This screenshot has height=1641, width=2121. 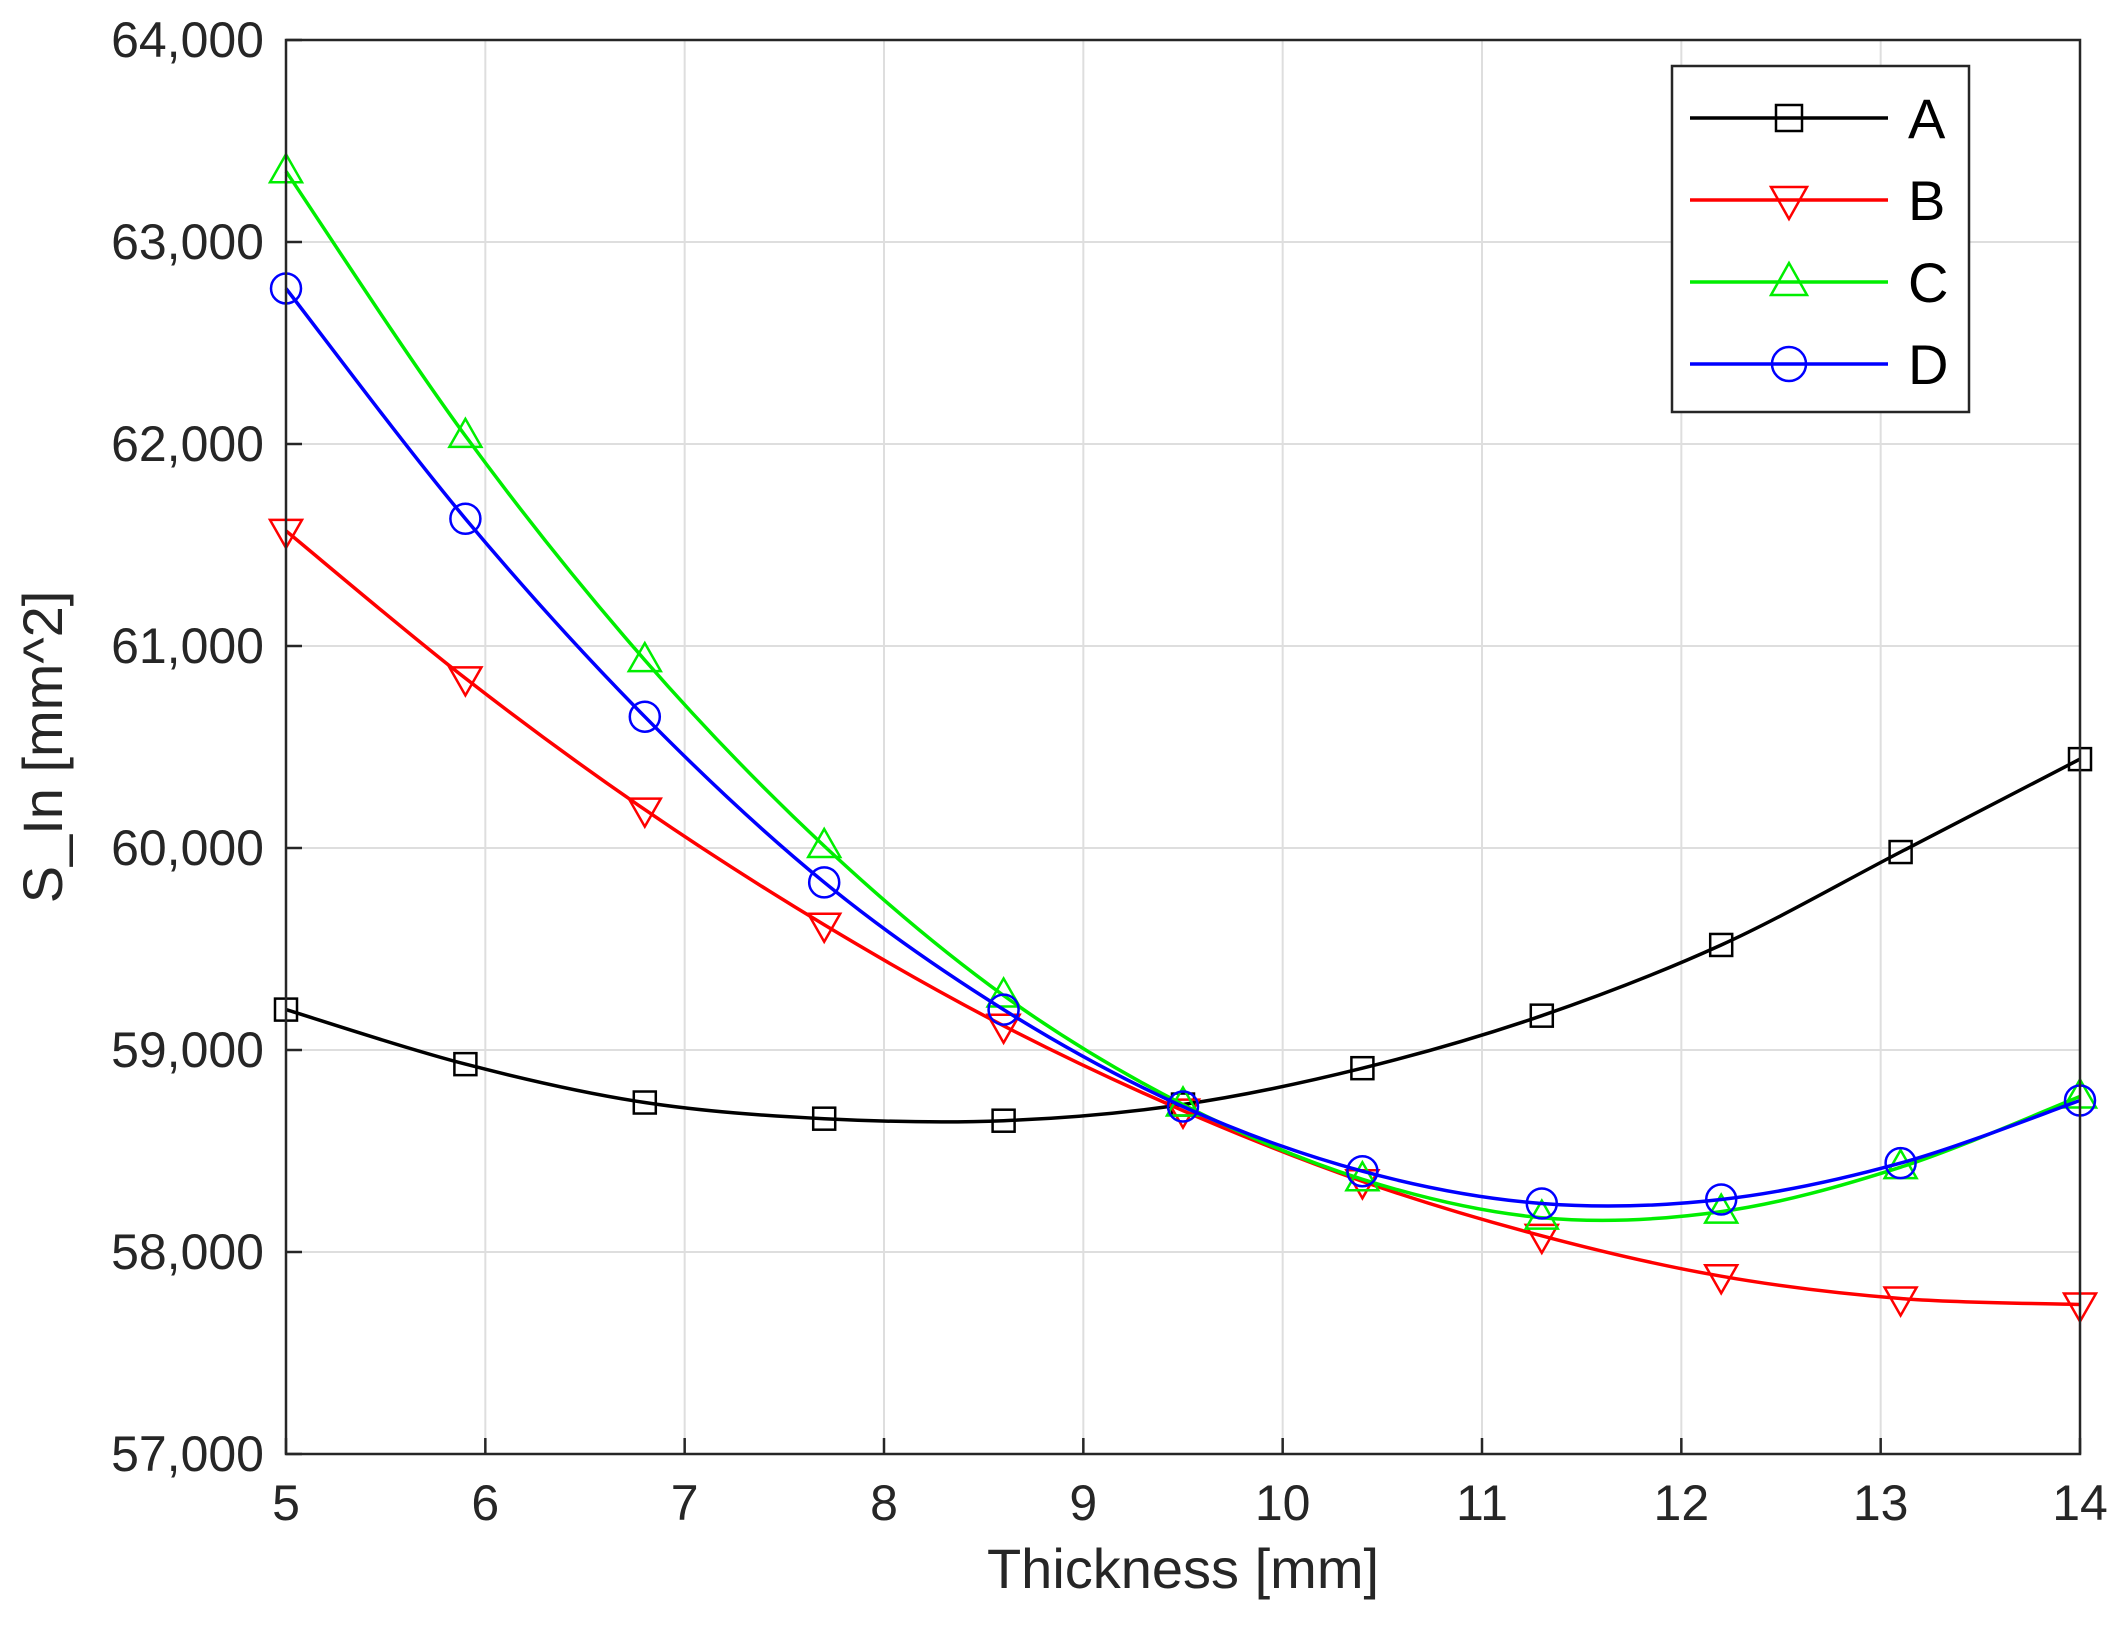 What do you see at coordinates (1183, 1568) in the screenshot?
I see `x-axis-title: Thickness [mm]` at bounding box center [1183, 1568].